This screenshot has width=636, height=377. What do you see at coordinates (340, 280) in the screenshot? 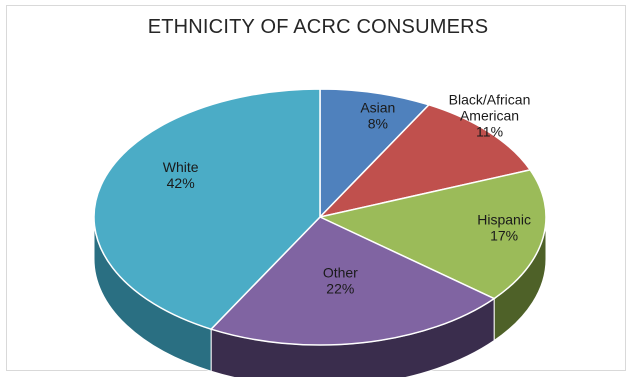
I see `data-label-other: Other 22%` at bounding box center [340, 280].